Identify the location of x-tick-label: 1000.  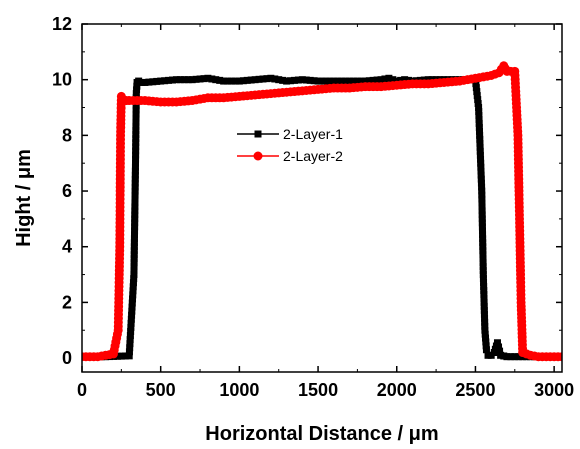
(239, 390).